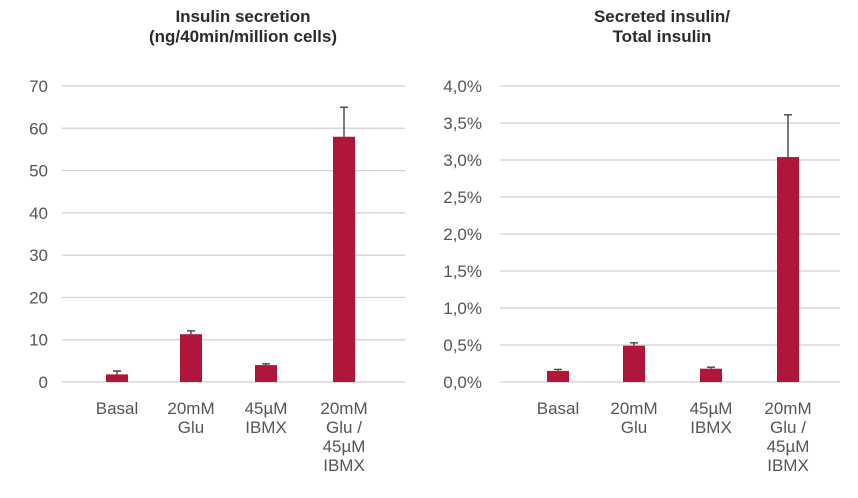 This screenshot has height=498, width=858. I want to click on y-tick-label: 0, so click(43, 382).